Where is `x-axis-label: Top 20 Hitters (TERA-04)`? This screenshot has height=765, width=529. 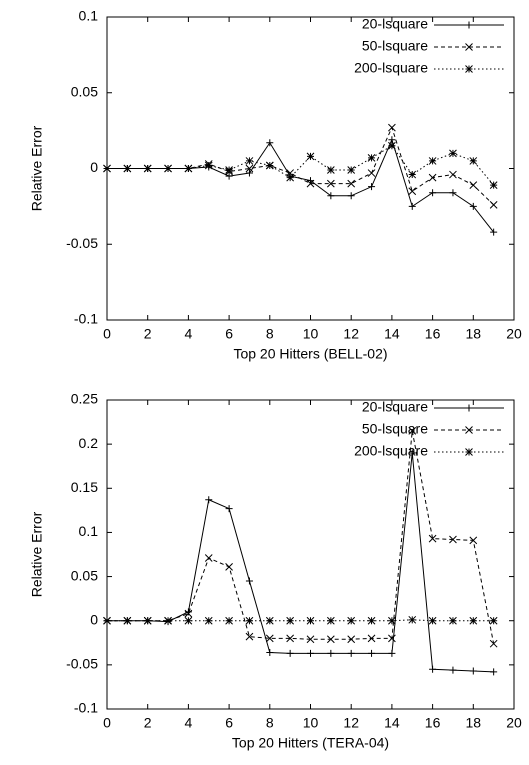 x-axis-label: Top 20 Hitters (TERA-04) is located at coordinates (310, 743).